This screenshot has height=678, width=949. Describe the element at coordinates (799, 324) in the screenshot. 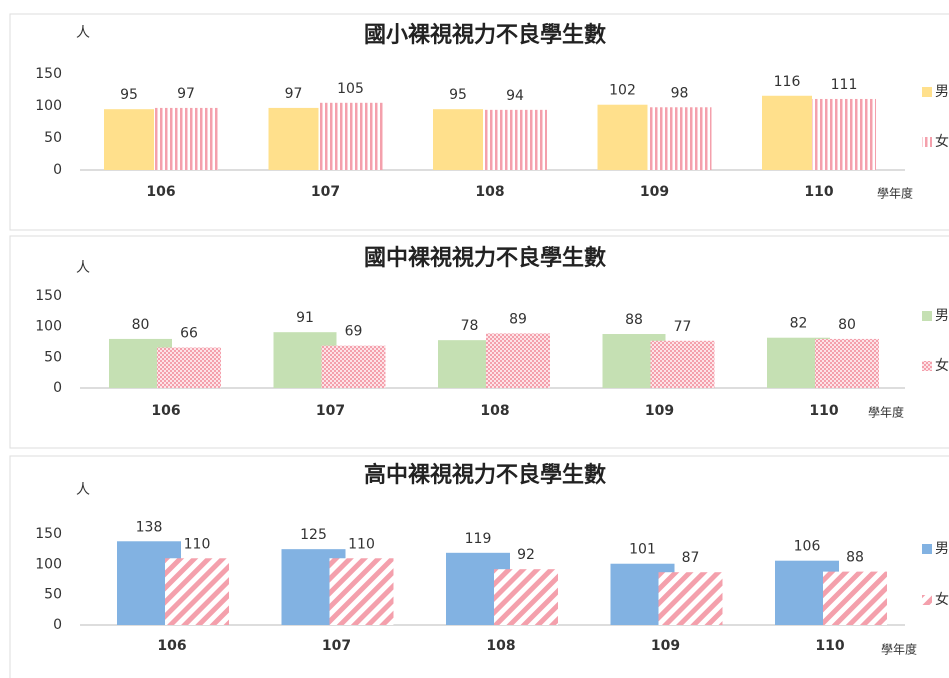

I see `data-label: 82` at that location.